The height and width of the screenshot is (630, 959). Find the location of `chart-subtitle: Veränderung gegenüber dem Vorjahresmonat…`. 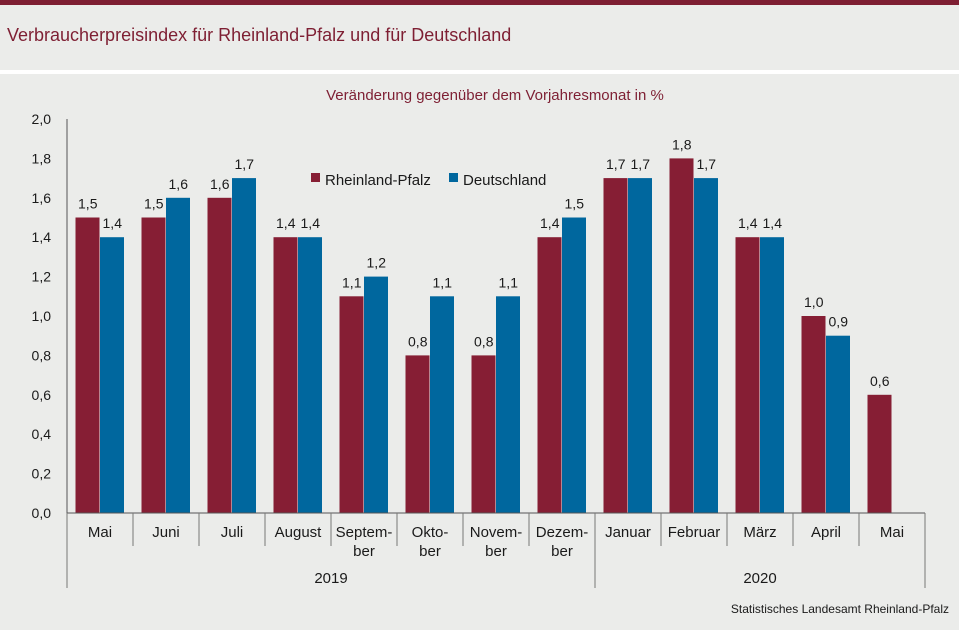

chart-subtitle: Veränderung gegenüber dem Vorjahresmonat… is located at coordinates (495, 95).